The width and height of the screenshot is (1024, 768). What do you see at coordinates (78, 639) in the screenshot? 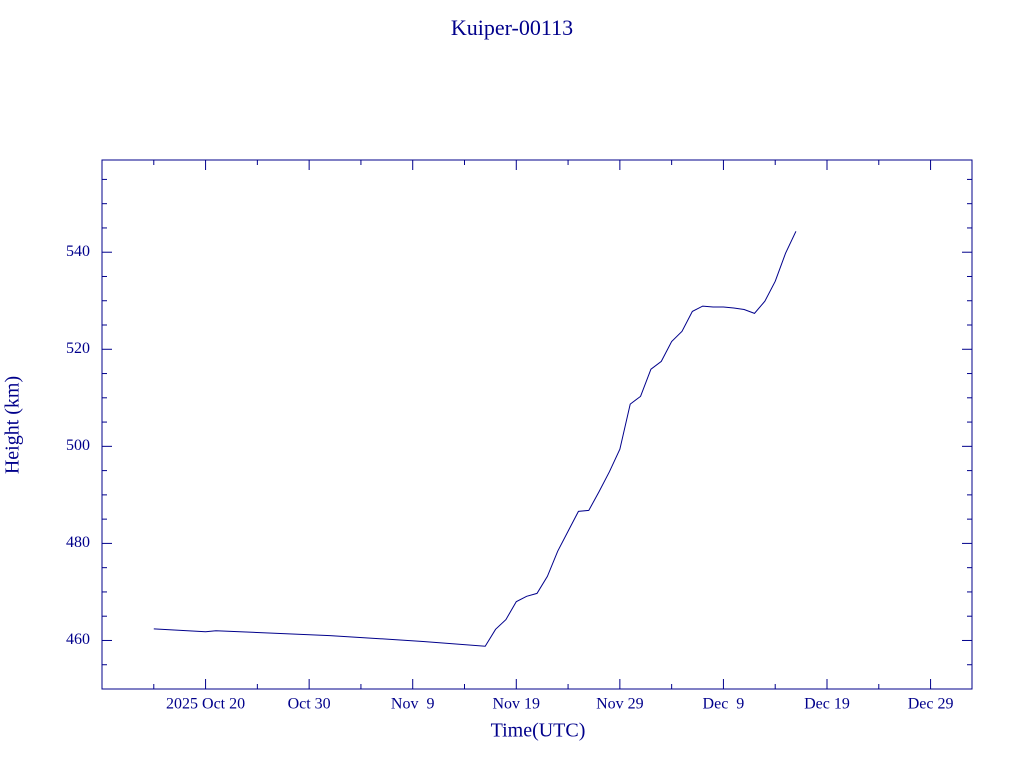
I see `y-tick-label: 460` at bounding box center [78, 639].